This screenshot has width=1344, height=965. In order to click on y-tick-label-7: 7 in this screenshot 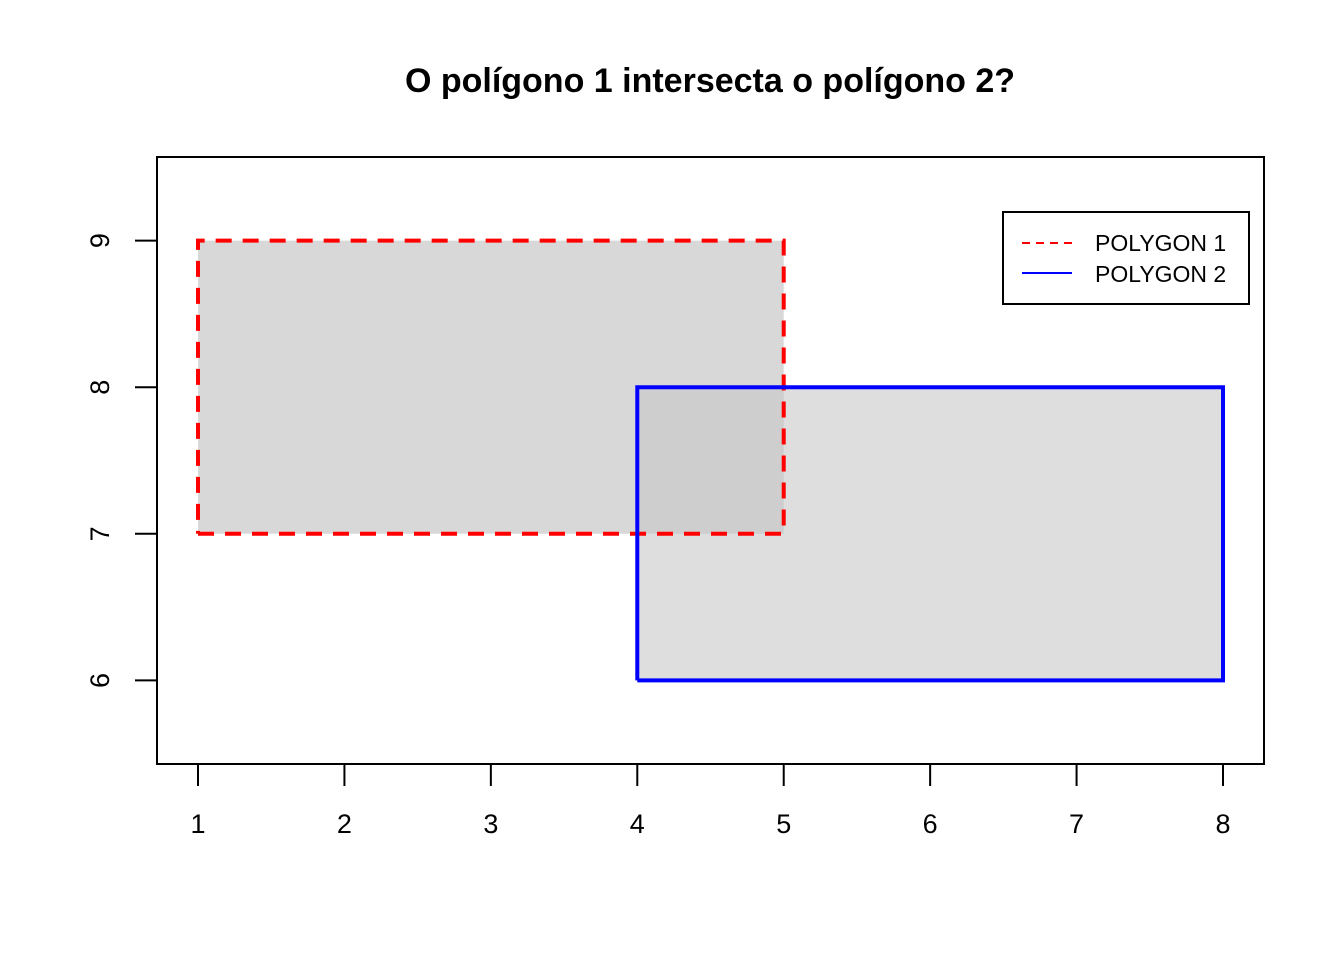, I will do `click(100, 533)`.